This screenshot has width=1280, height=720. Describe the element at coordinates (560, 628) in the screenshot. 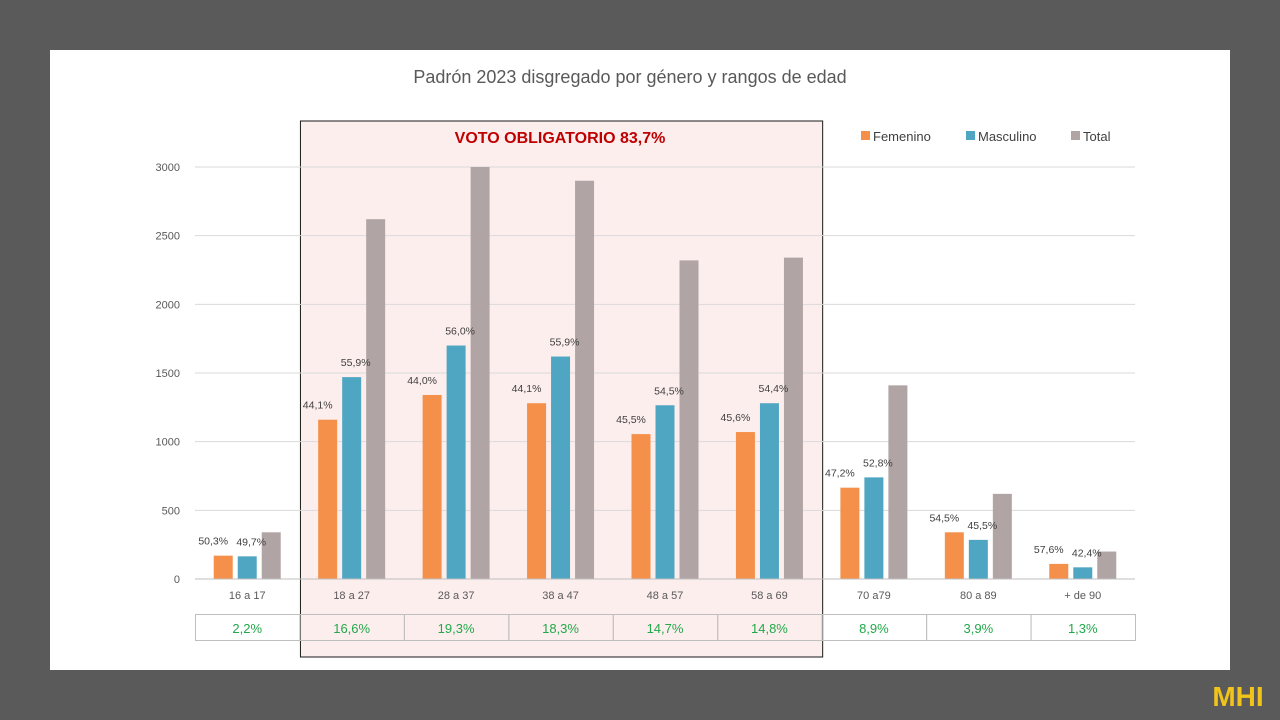

I see `share-value: 18,3%` at that location.